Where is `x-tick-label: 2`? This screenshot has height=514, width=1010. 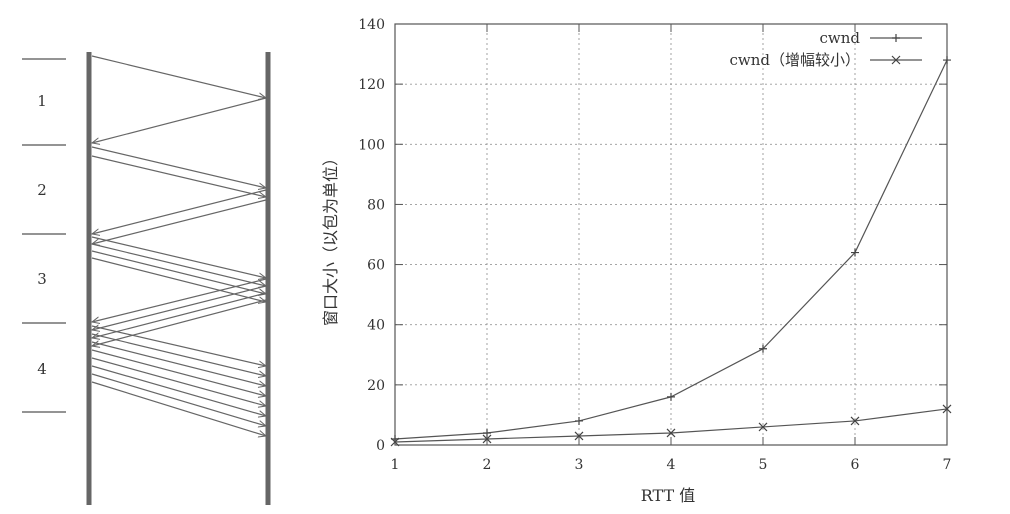
x-tick-label: 2 is located at coordinates (487, 465).